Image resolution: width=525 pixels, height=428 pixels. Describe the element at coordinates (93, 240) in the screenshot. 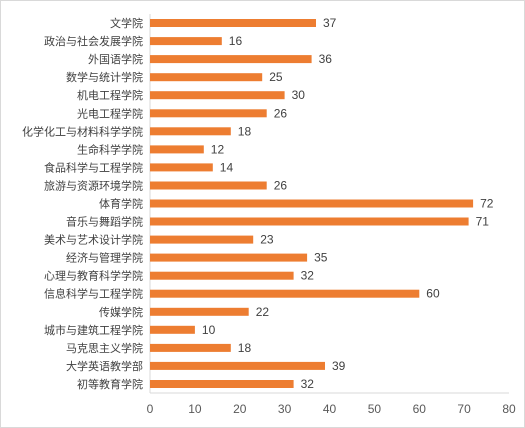

I see `category-label: 美术与艺术设计学院` at that location.